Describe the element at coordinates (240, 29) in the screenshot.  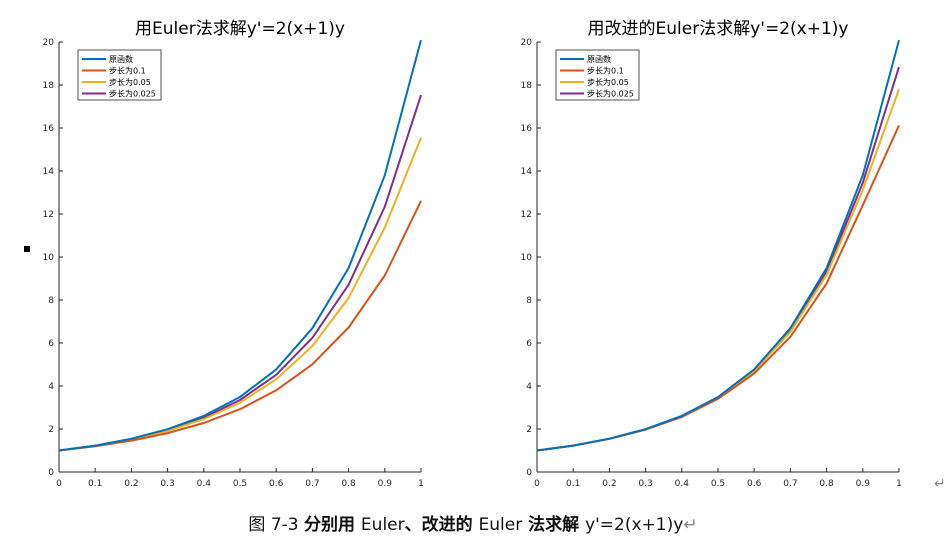
I see `chart-title: 用Euler法求解y'=2(x+1)y` at that location.